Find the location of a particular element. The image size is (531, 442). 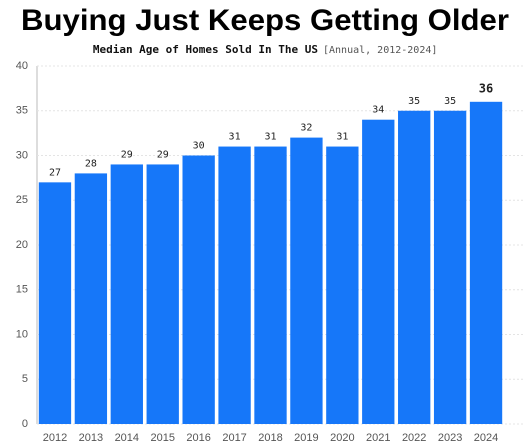

x-tick-label: 2020 is located at coordinates (342, 437).